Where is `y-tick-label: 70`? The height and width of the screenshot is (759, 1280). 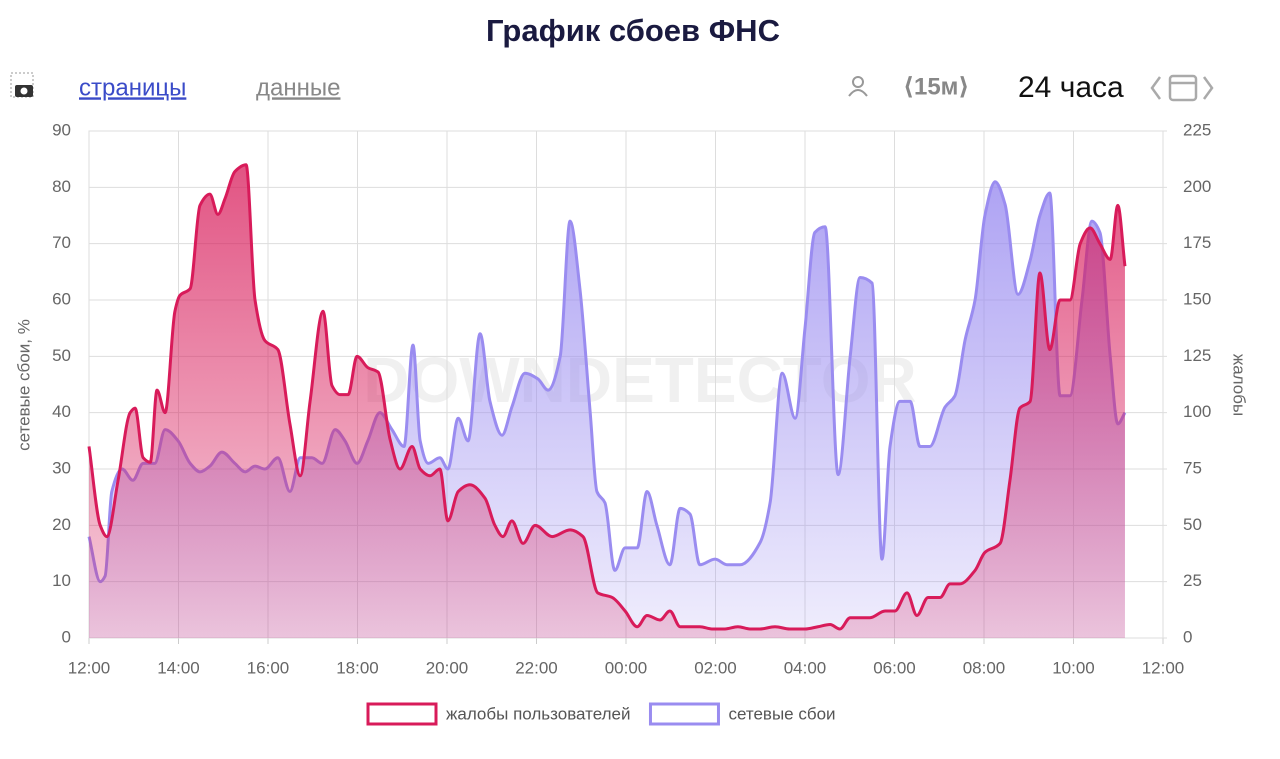
y-tick-label: 70 is located at coordinates (61, 242).